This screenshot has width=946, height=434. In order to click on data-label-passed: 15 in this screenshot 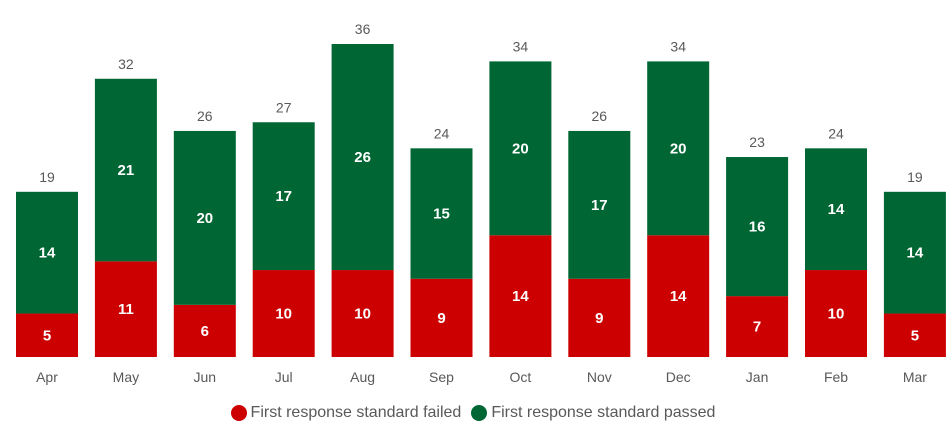, I will do `click(441, 214)`.